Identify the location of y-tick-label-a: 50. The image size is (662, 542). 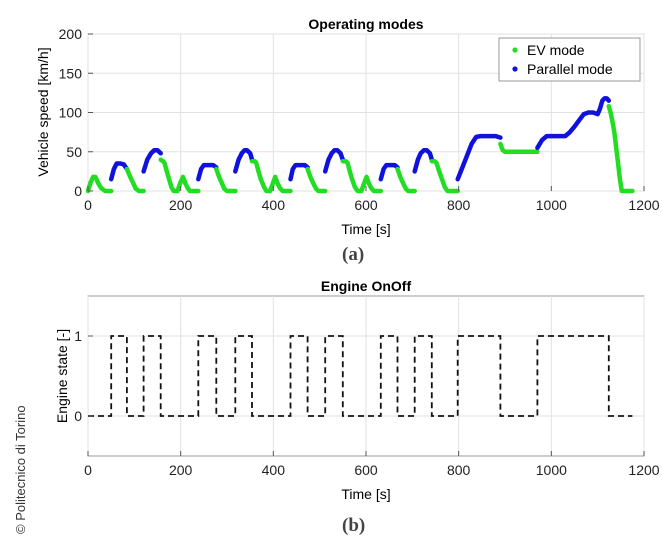
(74, 152).